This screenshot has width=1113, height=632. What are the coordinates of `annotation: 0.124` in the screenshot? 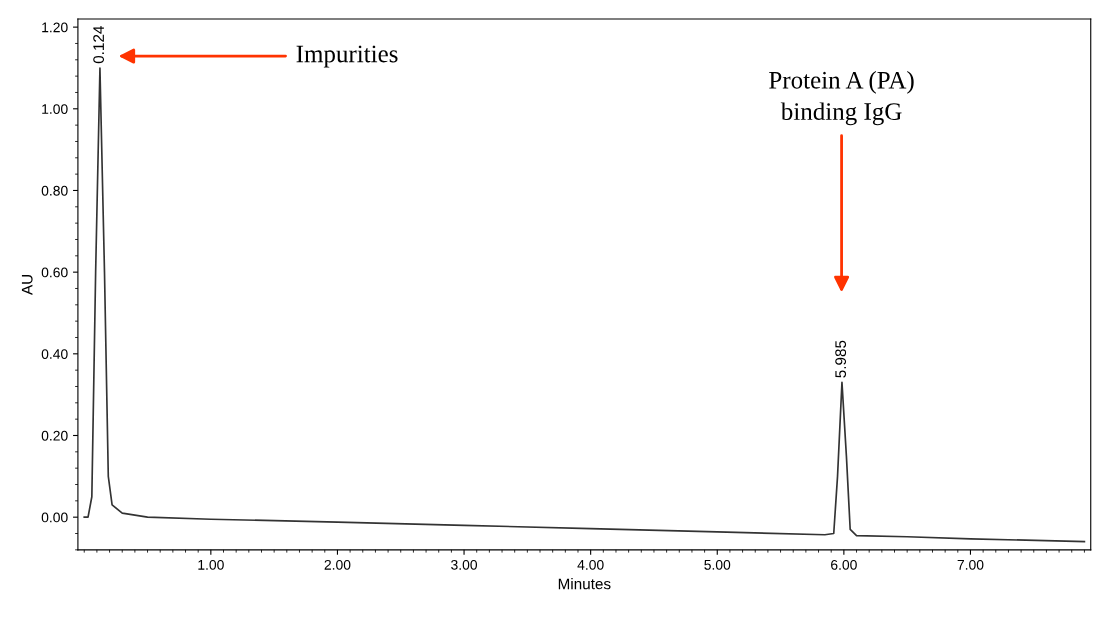 It's located at (99, 45).